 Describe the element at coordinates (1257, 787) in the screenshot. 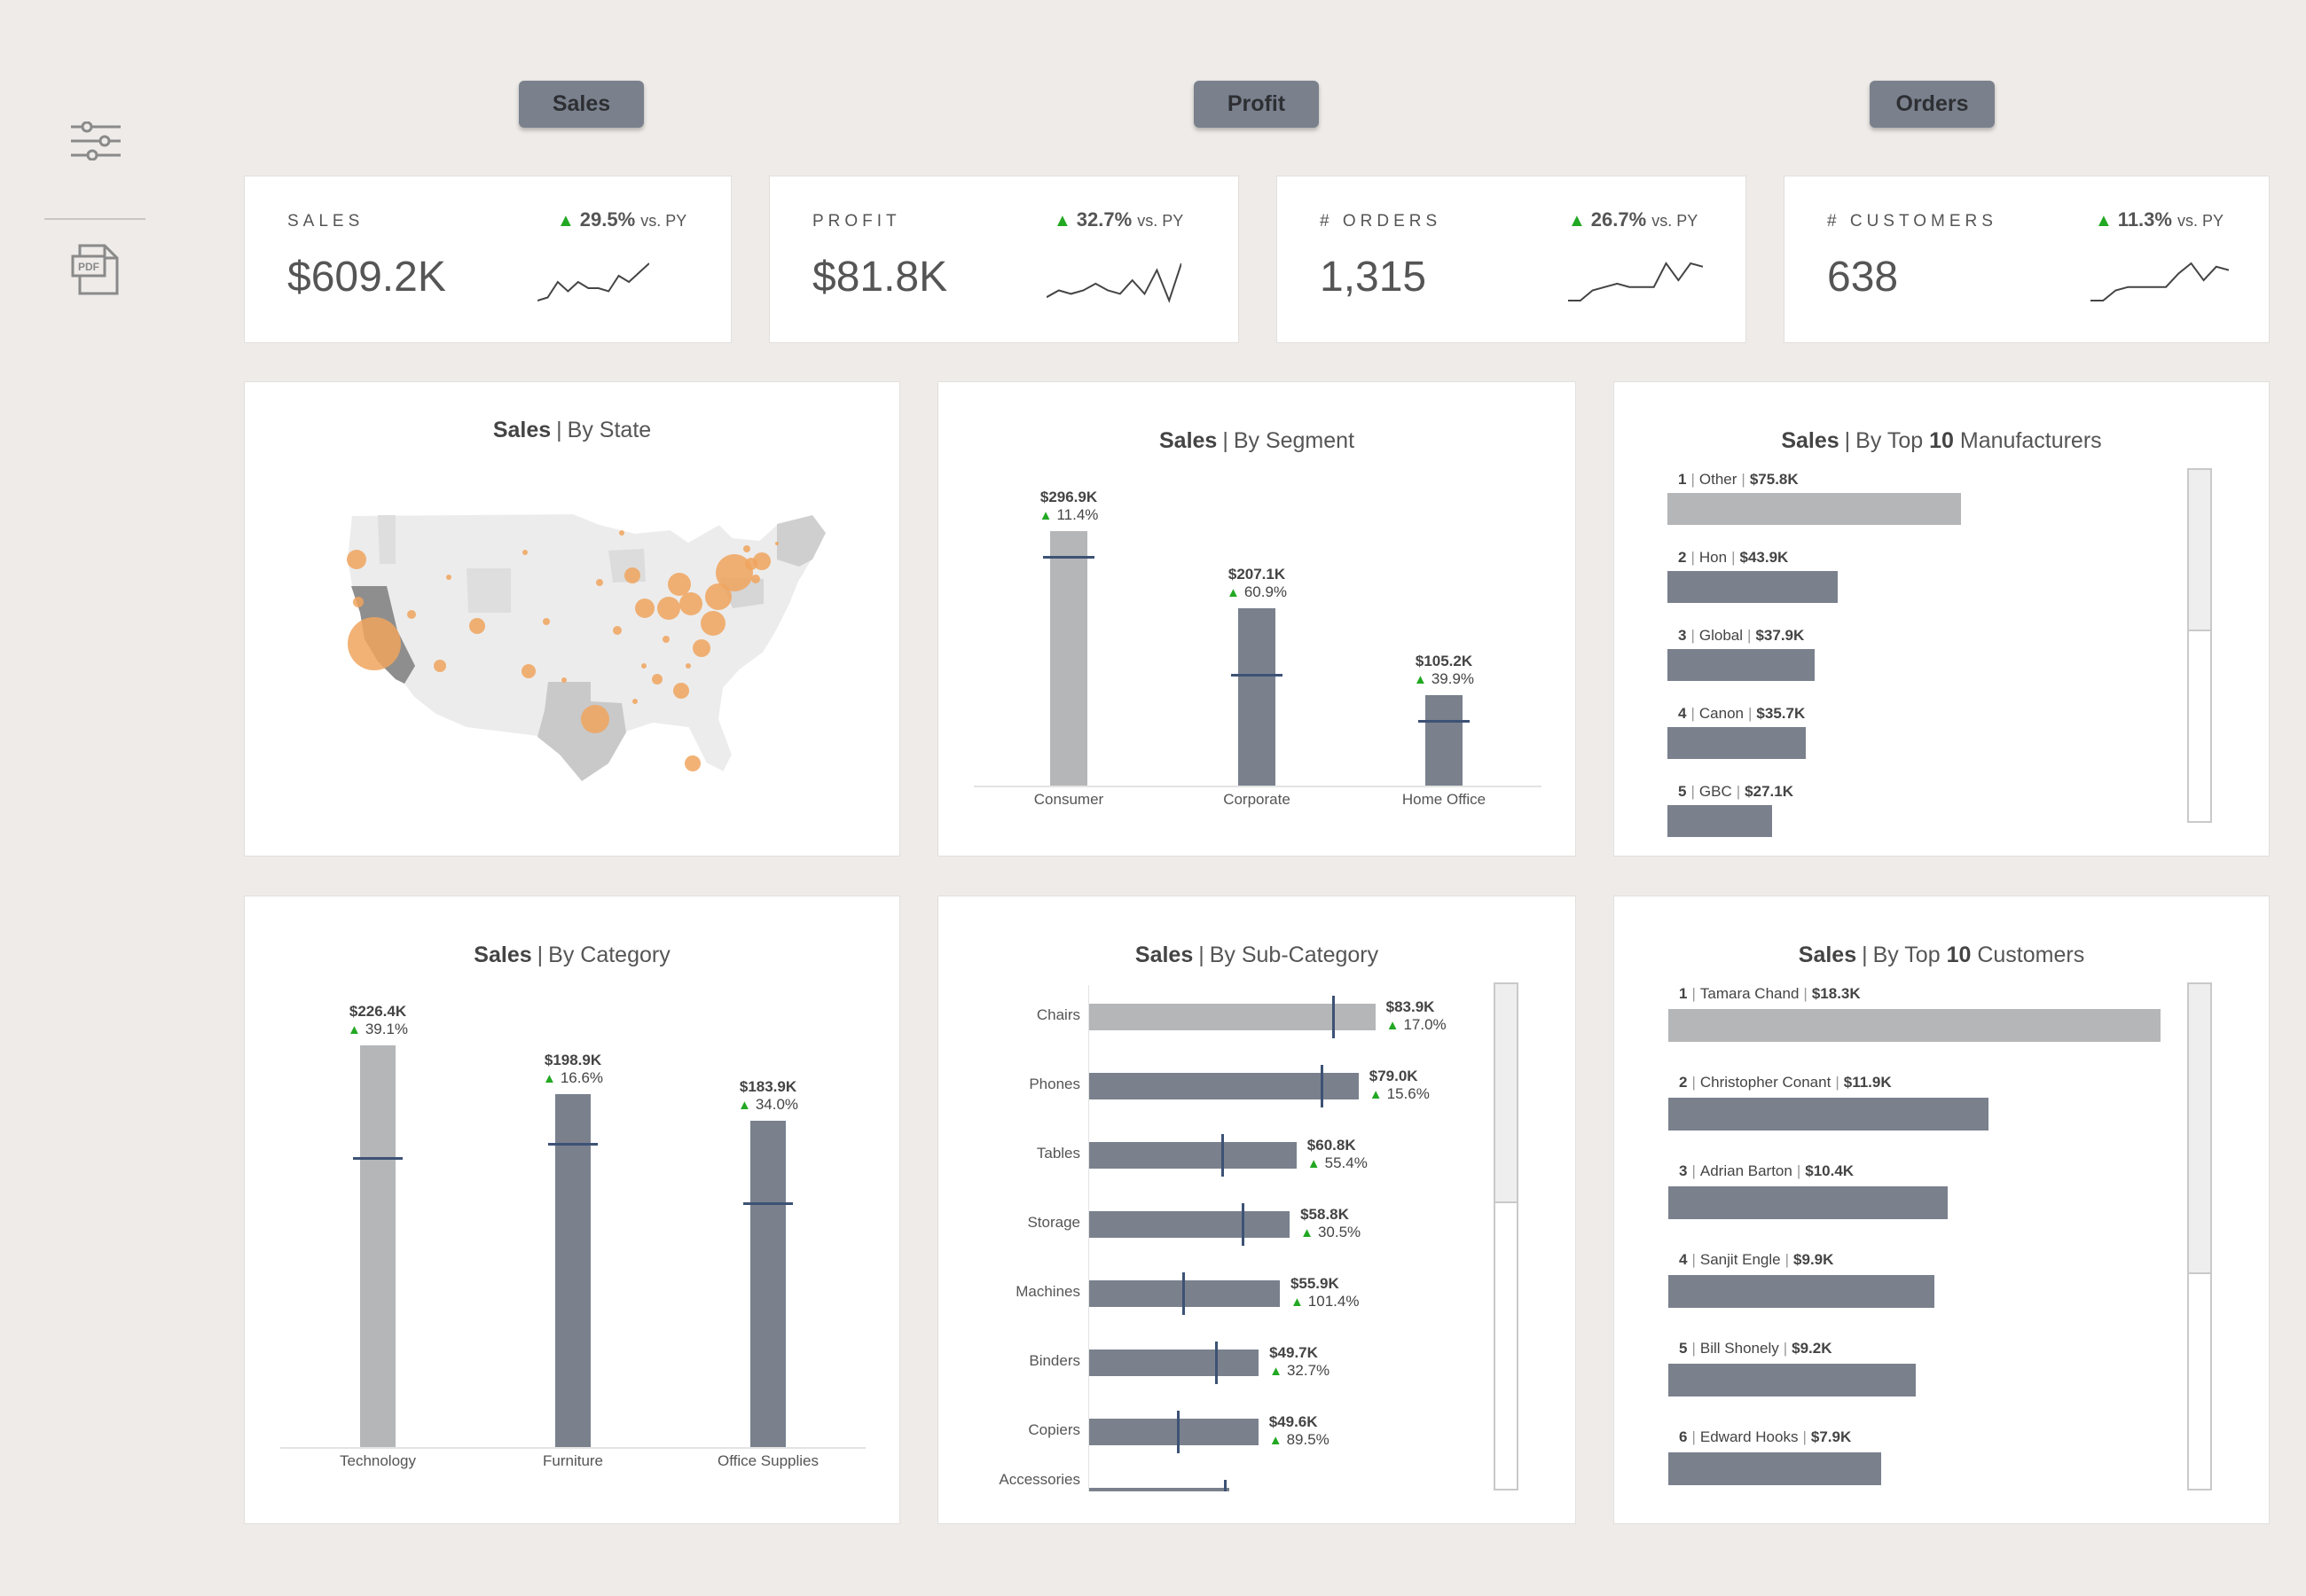

I see `axis-baseline` at that location.